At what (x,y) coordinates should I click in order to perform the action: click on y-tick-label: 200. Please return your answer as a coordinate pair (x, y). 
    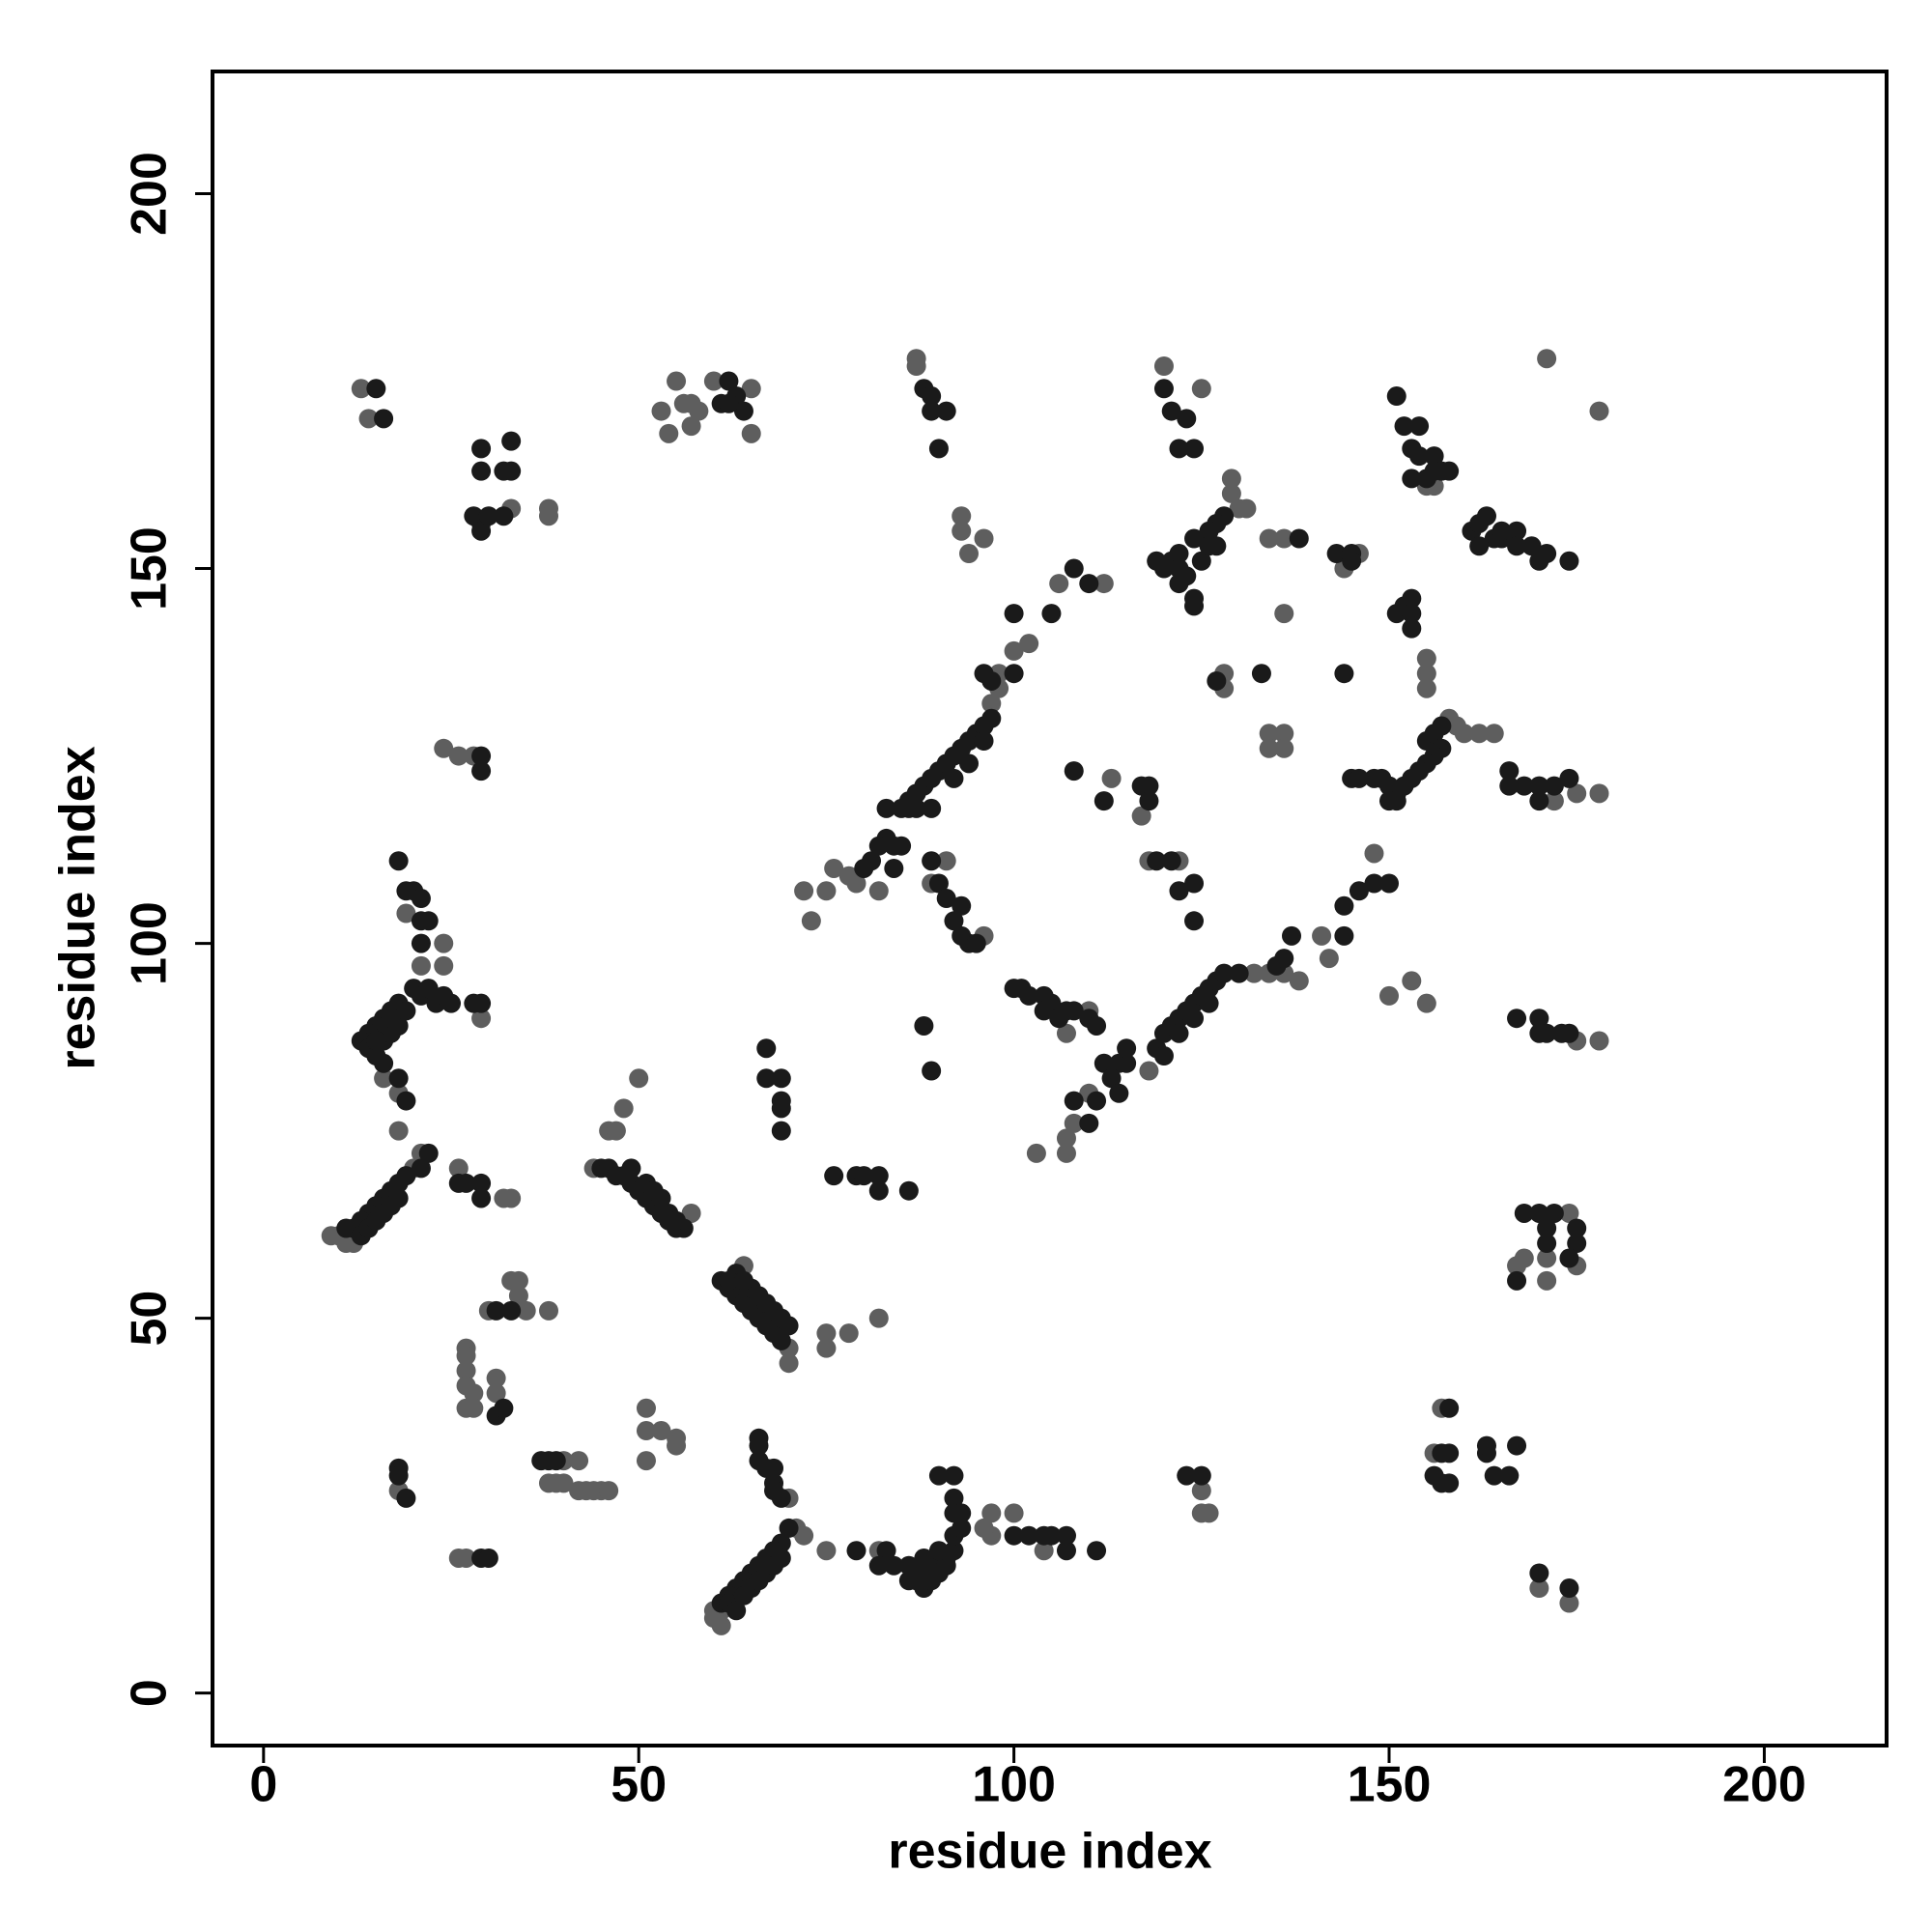
    Looking at the image, I should click on (150, 194).